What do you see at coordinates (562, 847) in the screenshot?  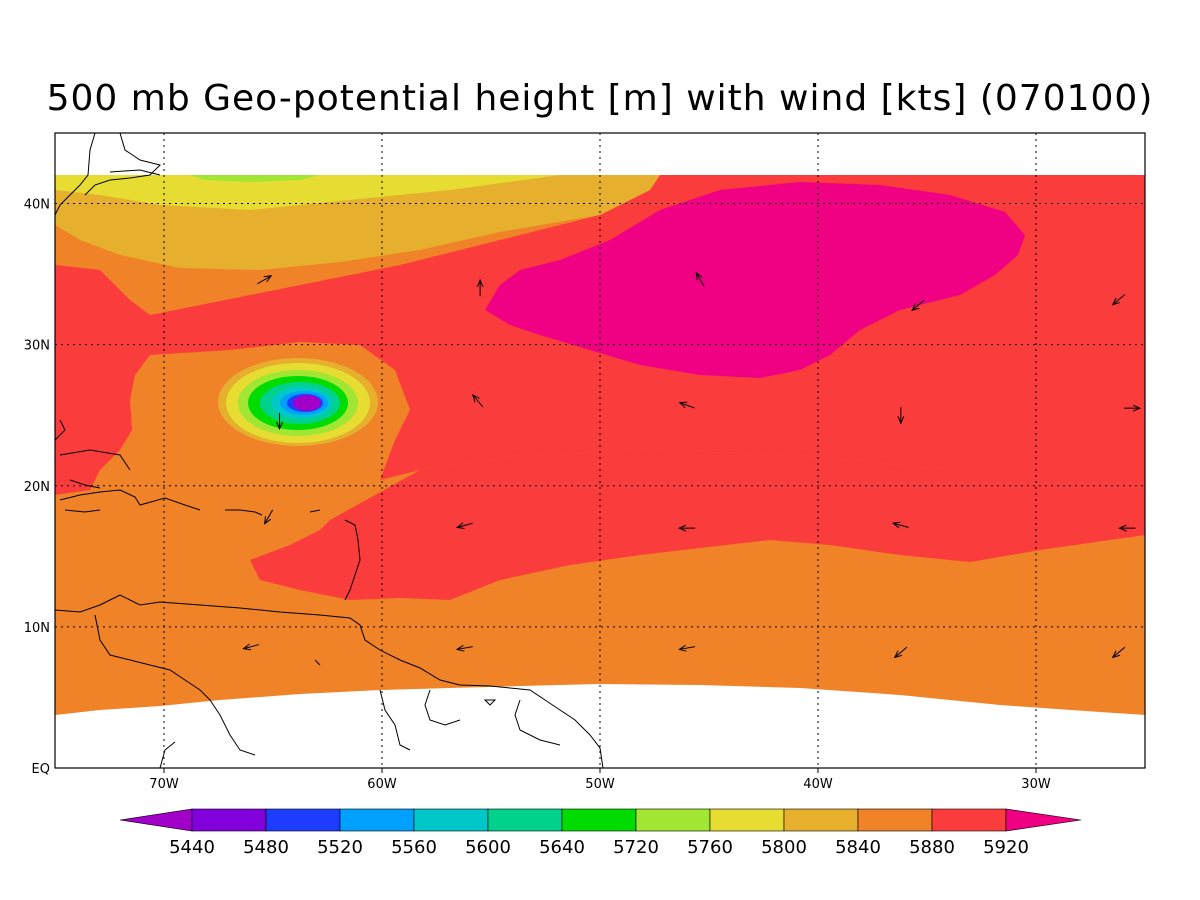 I see `colorbar-label: 5640` at bounding box center [562, 847].